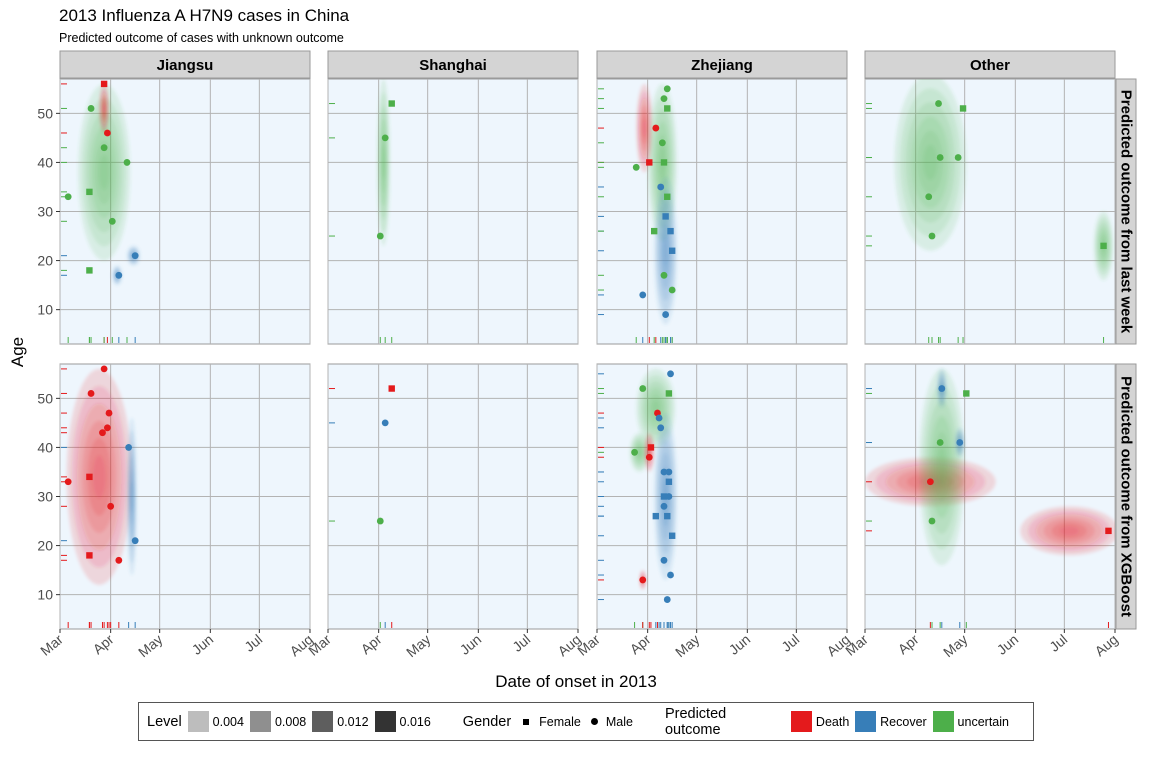 The image size is (1152, 768). I want to click on x-tick-label: Jun, so click(740, 644).